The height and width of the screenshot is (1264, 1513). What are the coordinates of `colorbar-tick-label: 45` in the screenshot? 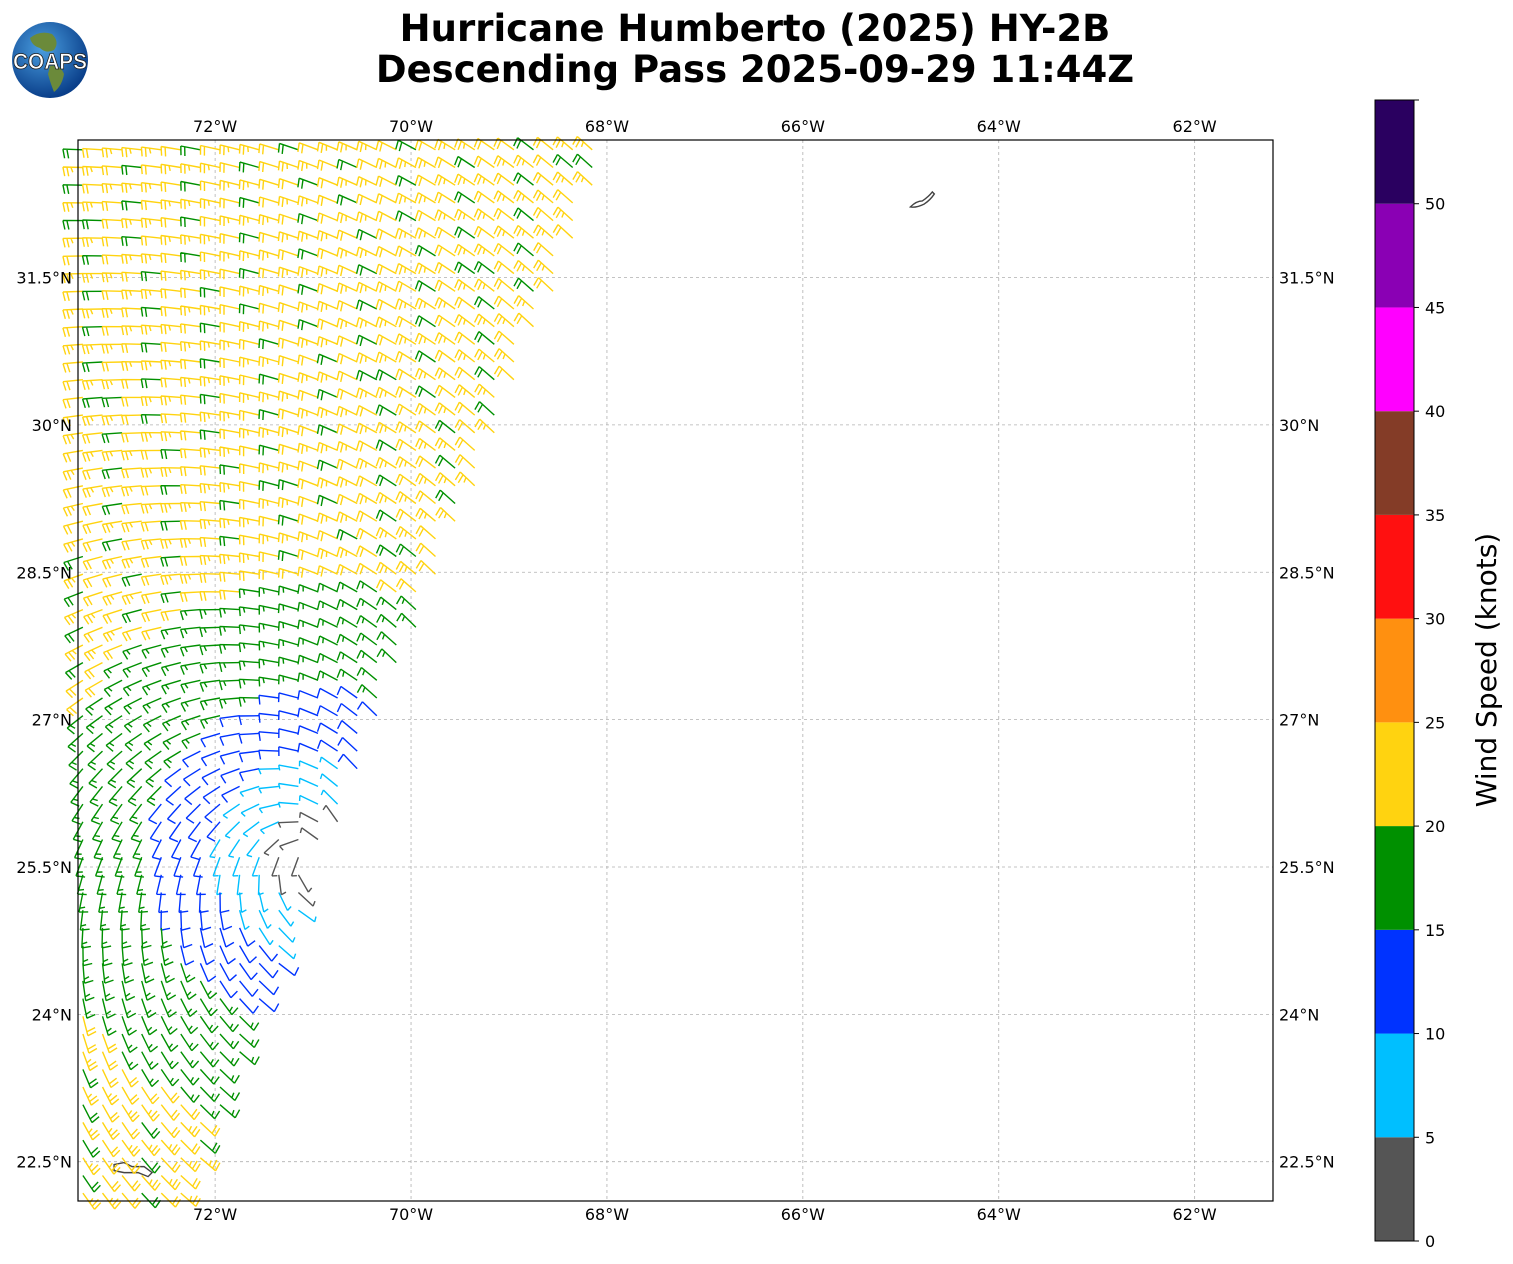 It's located at (1435, 307).